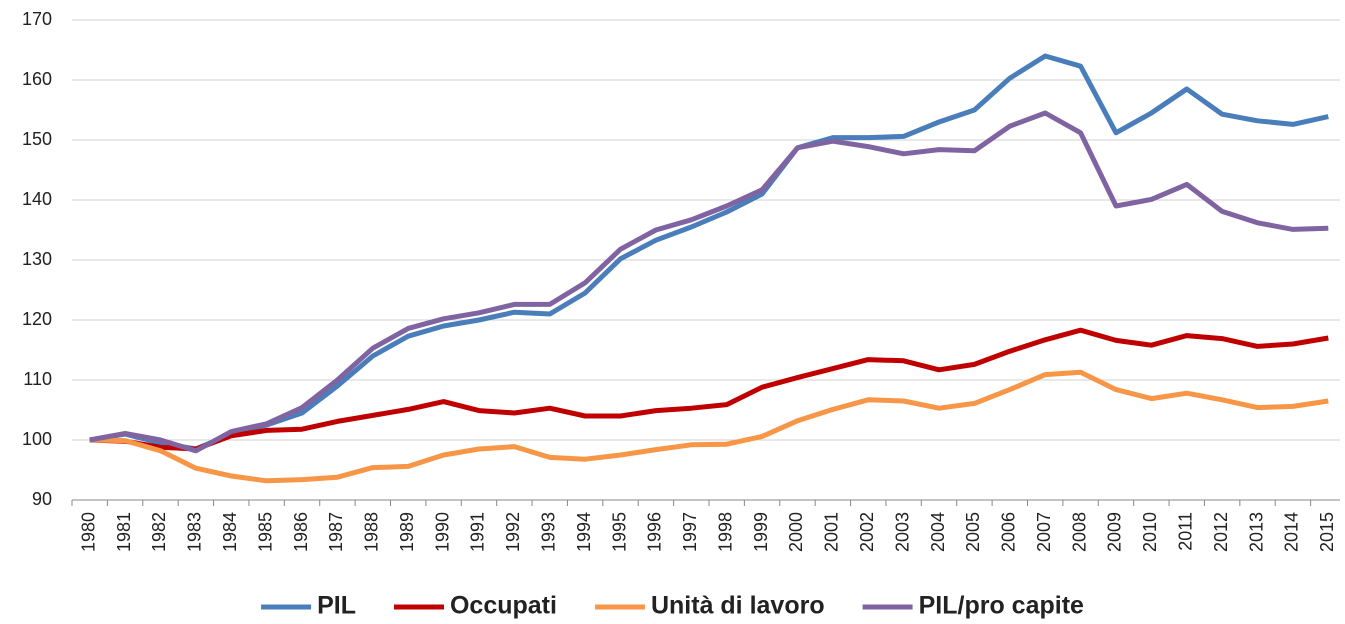 This screenshot has height=624, width=1345. What do you see at coordinates (1292, 532) in the screenshot?
I see `x-tick-label: 2014` at bounding box center [1292, 532].